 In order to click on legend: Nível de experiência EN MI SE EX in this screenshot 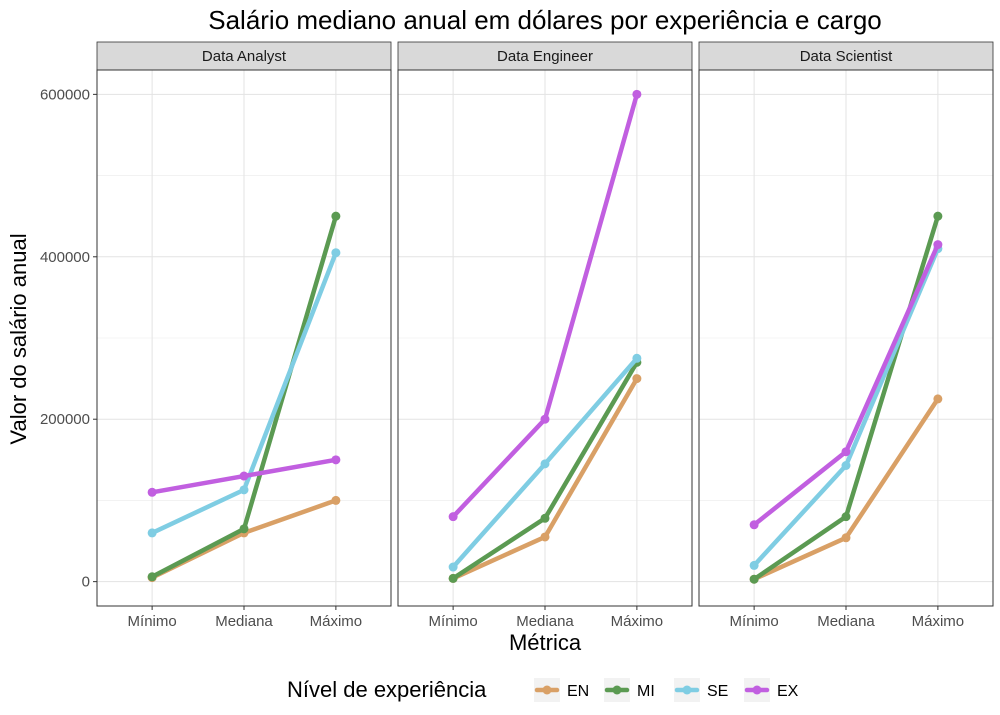, I will do `click(543, 689)`.